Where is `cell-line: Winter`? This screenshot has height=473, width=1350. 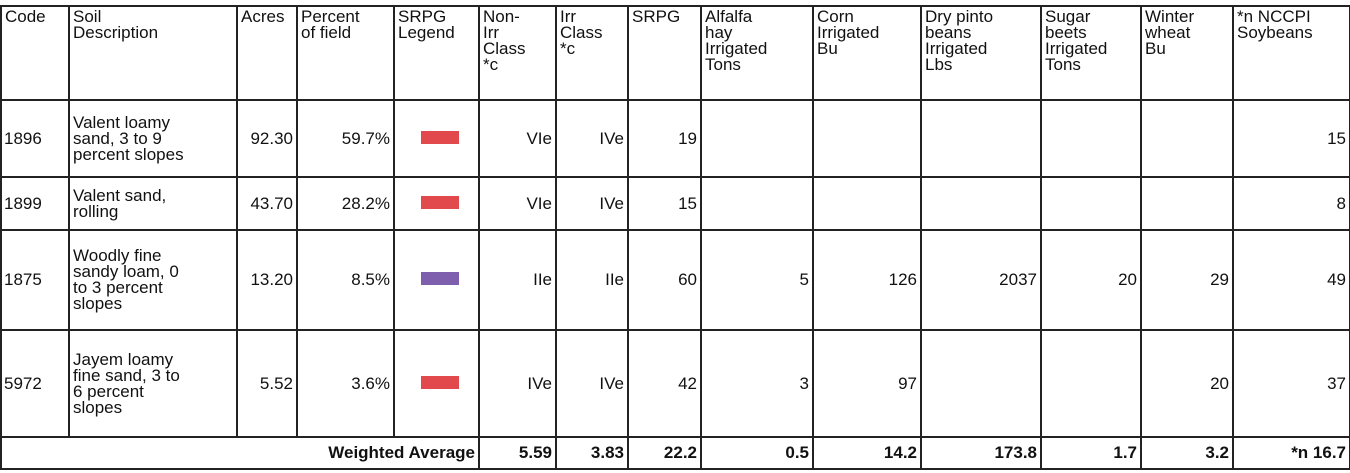
cell-line: Winter is located at coordinates (1170, 16).